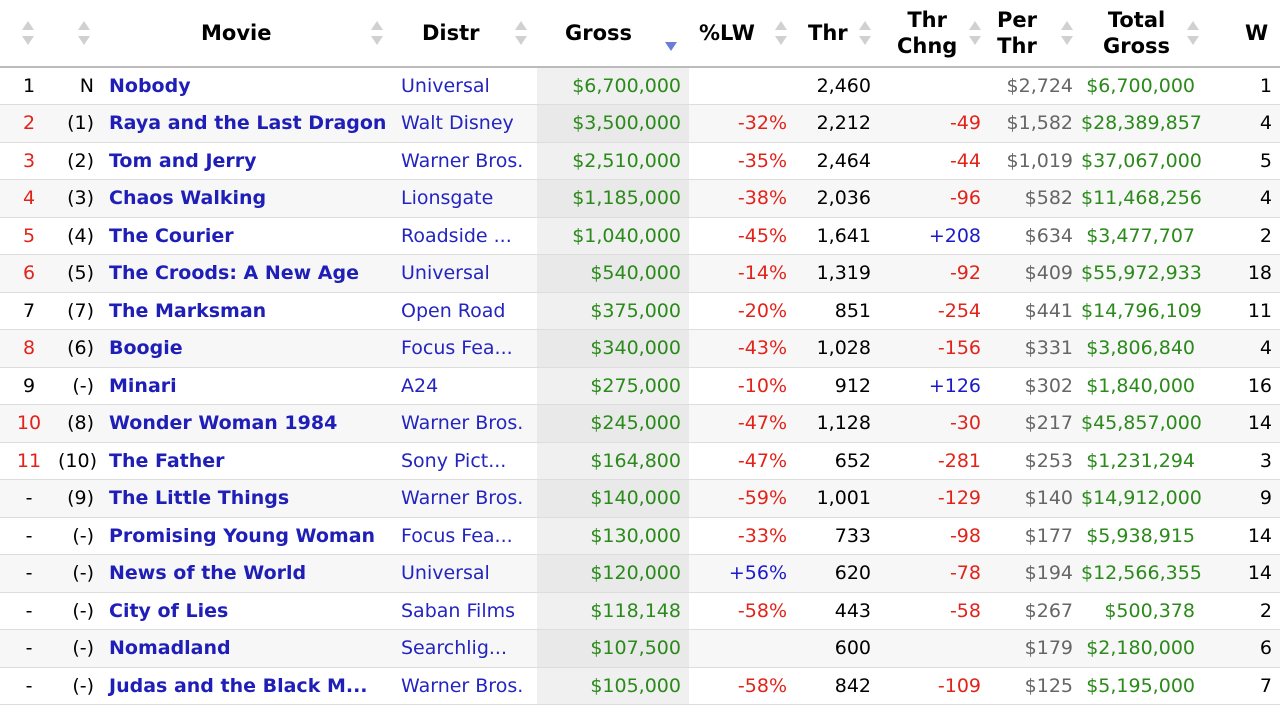 This screenshot has width=1280, height=705. Describe the element at coordinates (613, 348) in the screenshot. I see `gross-cell: $340,000` at that location.